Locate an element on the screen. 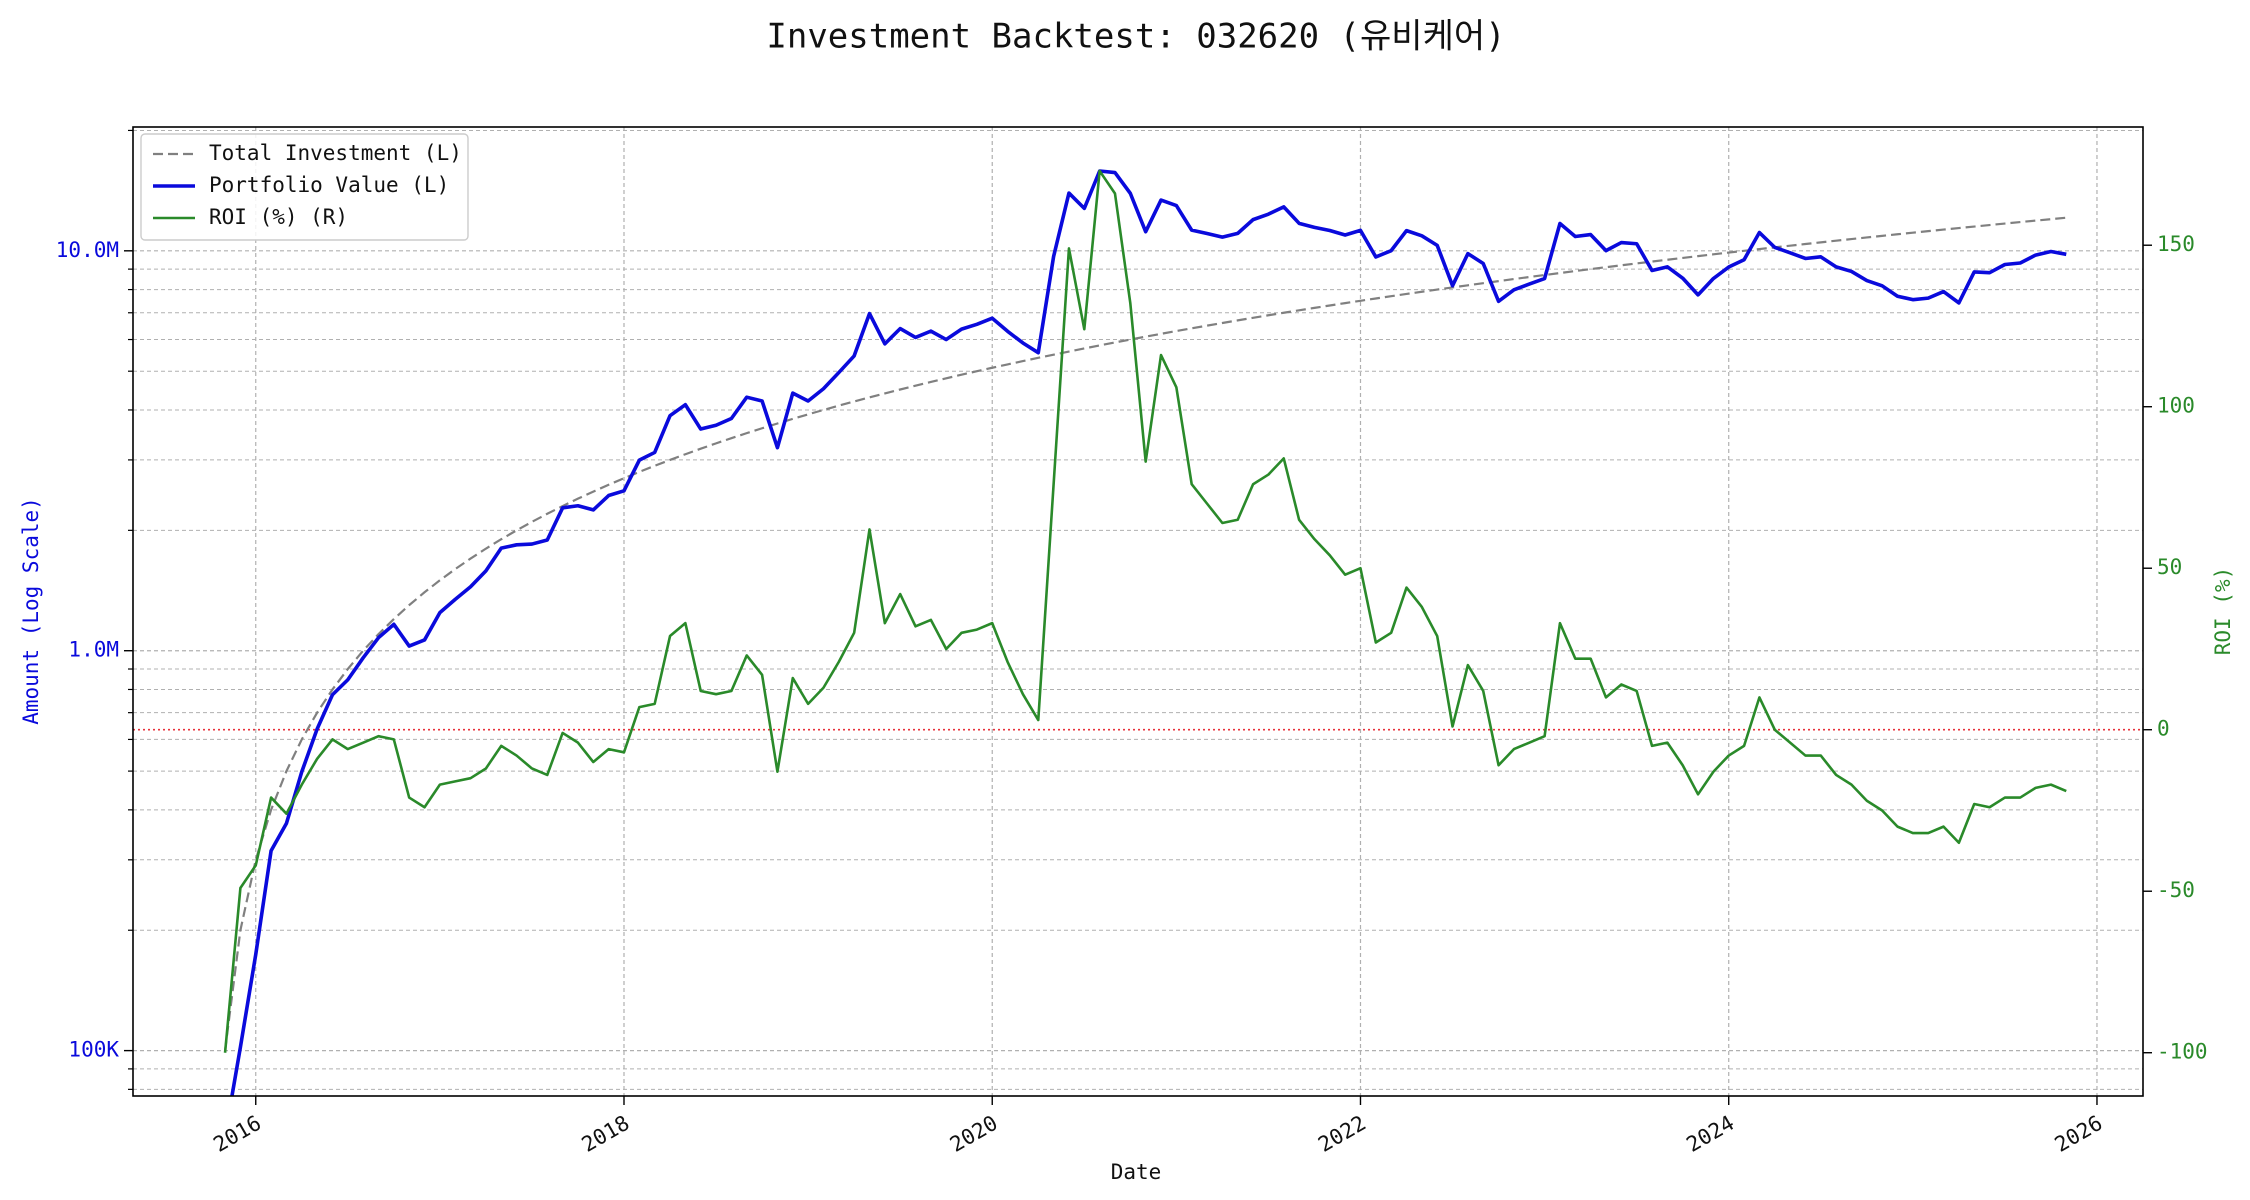 The width and height of the screenshot is (2250, 1200). legend-label: Total Investment (L) is located at coordinates (335, 153).